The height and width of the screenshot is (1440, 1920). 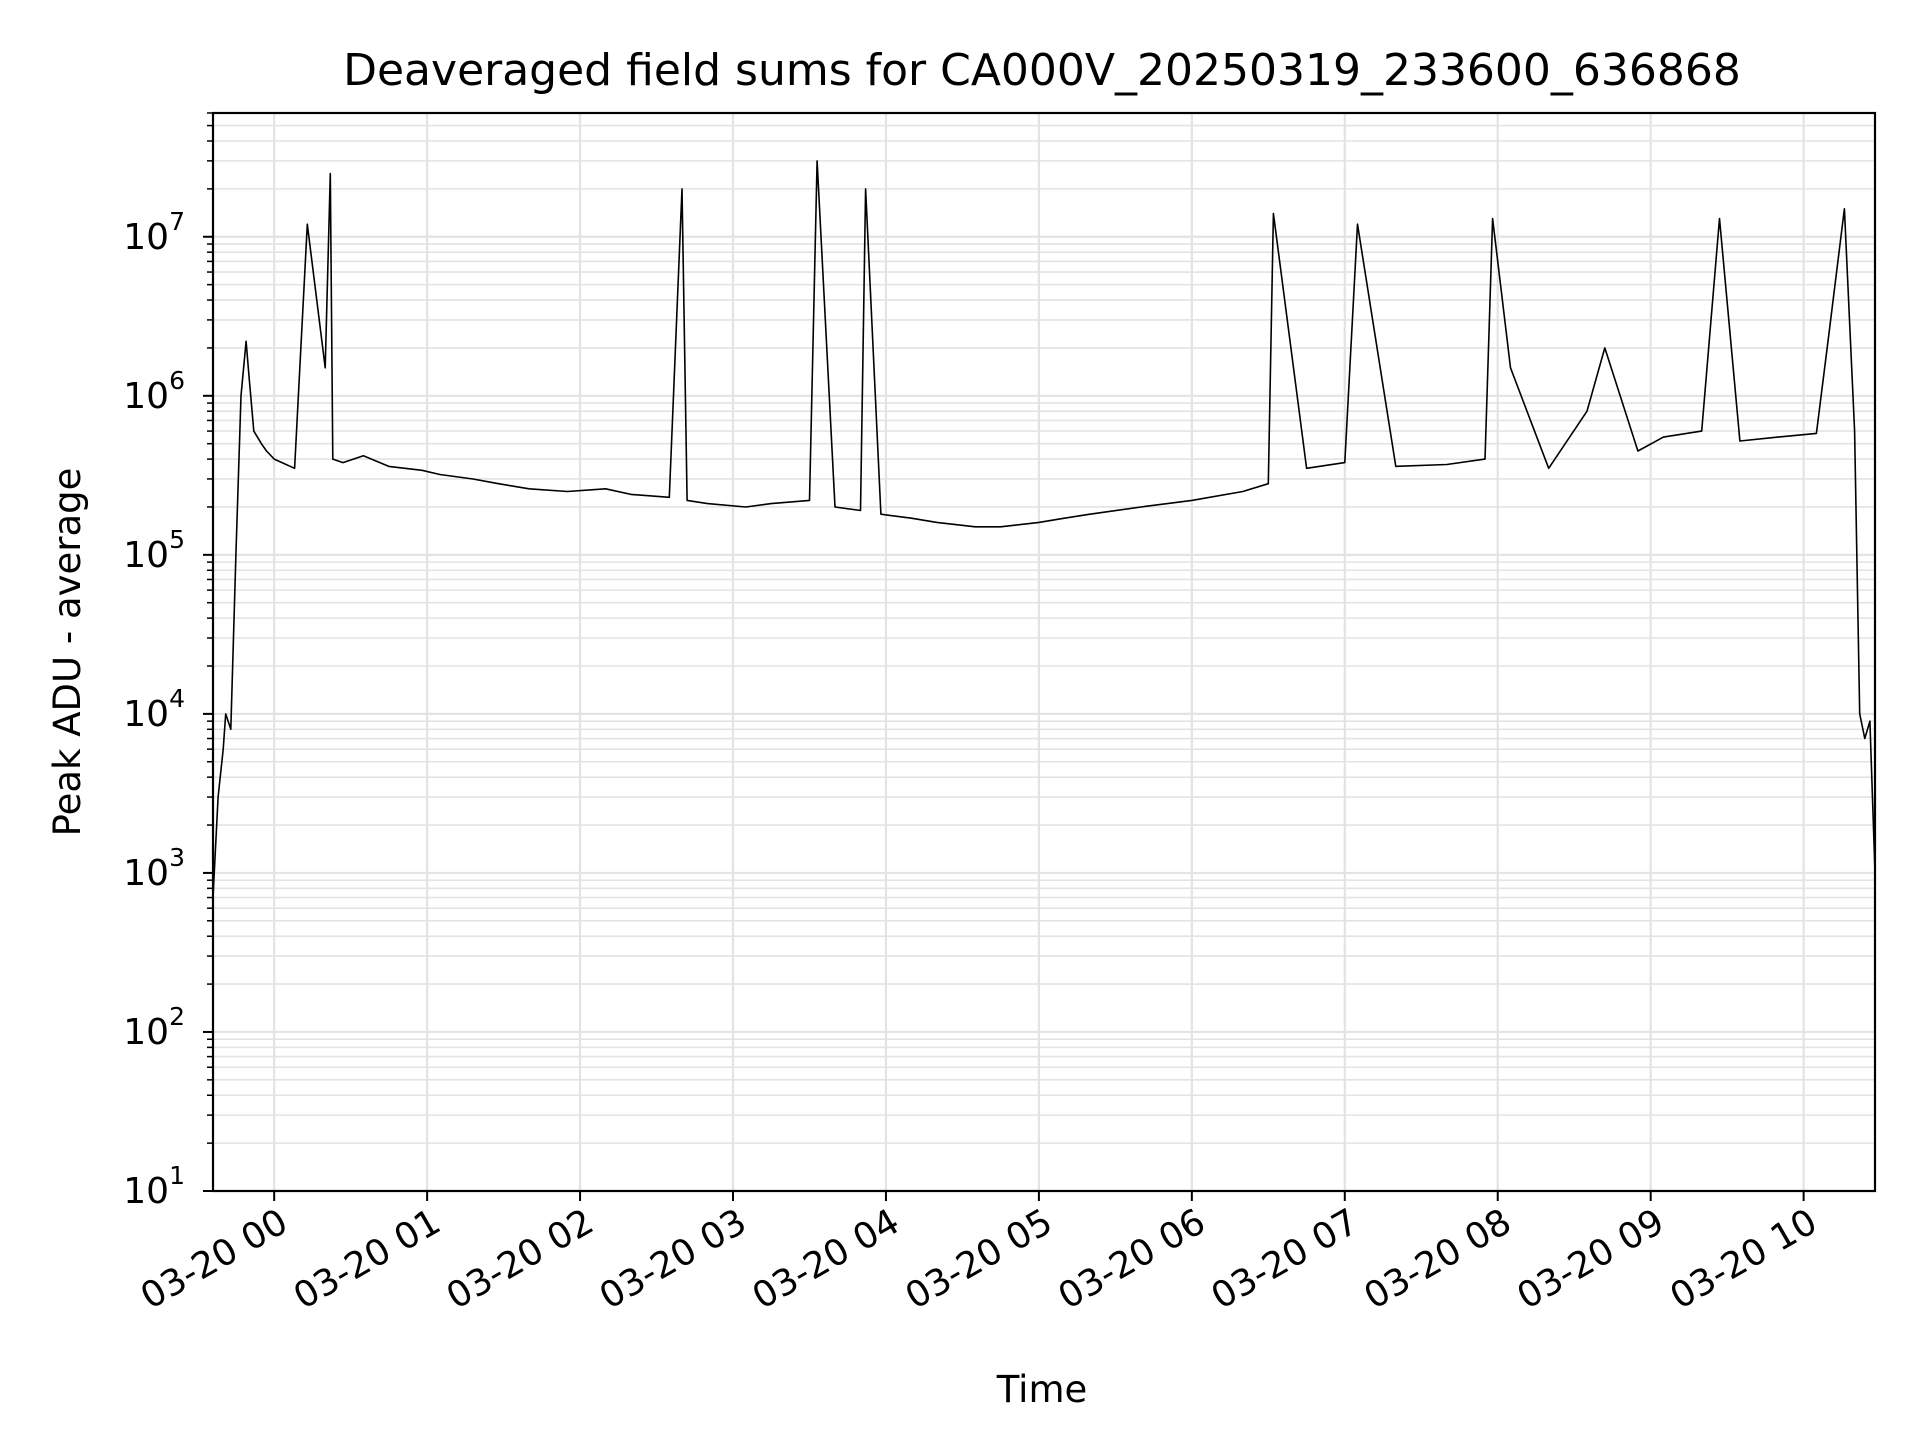 I want to click on x-tick-label: 03-20 04, so click(x=826, y=1259).